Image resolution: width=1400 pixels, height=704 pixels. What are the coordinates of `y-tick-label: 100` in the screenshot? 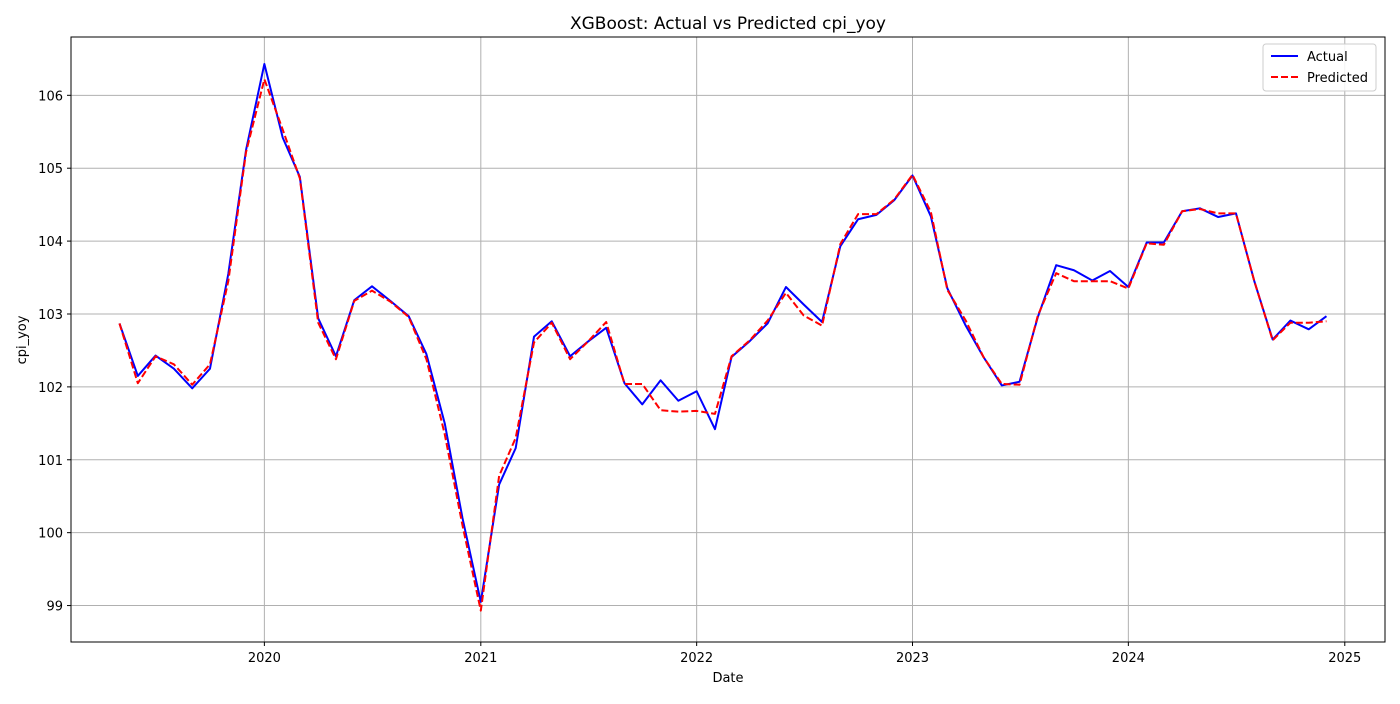 It's located at (50, 534).